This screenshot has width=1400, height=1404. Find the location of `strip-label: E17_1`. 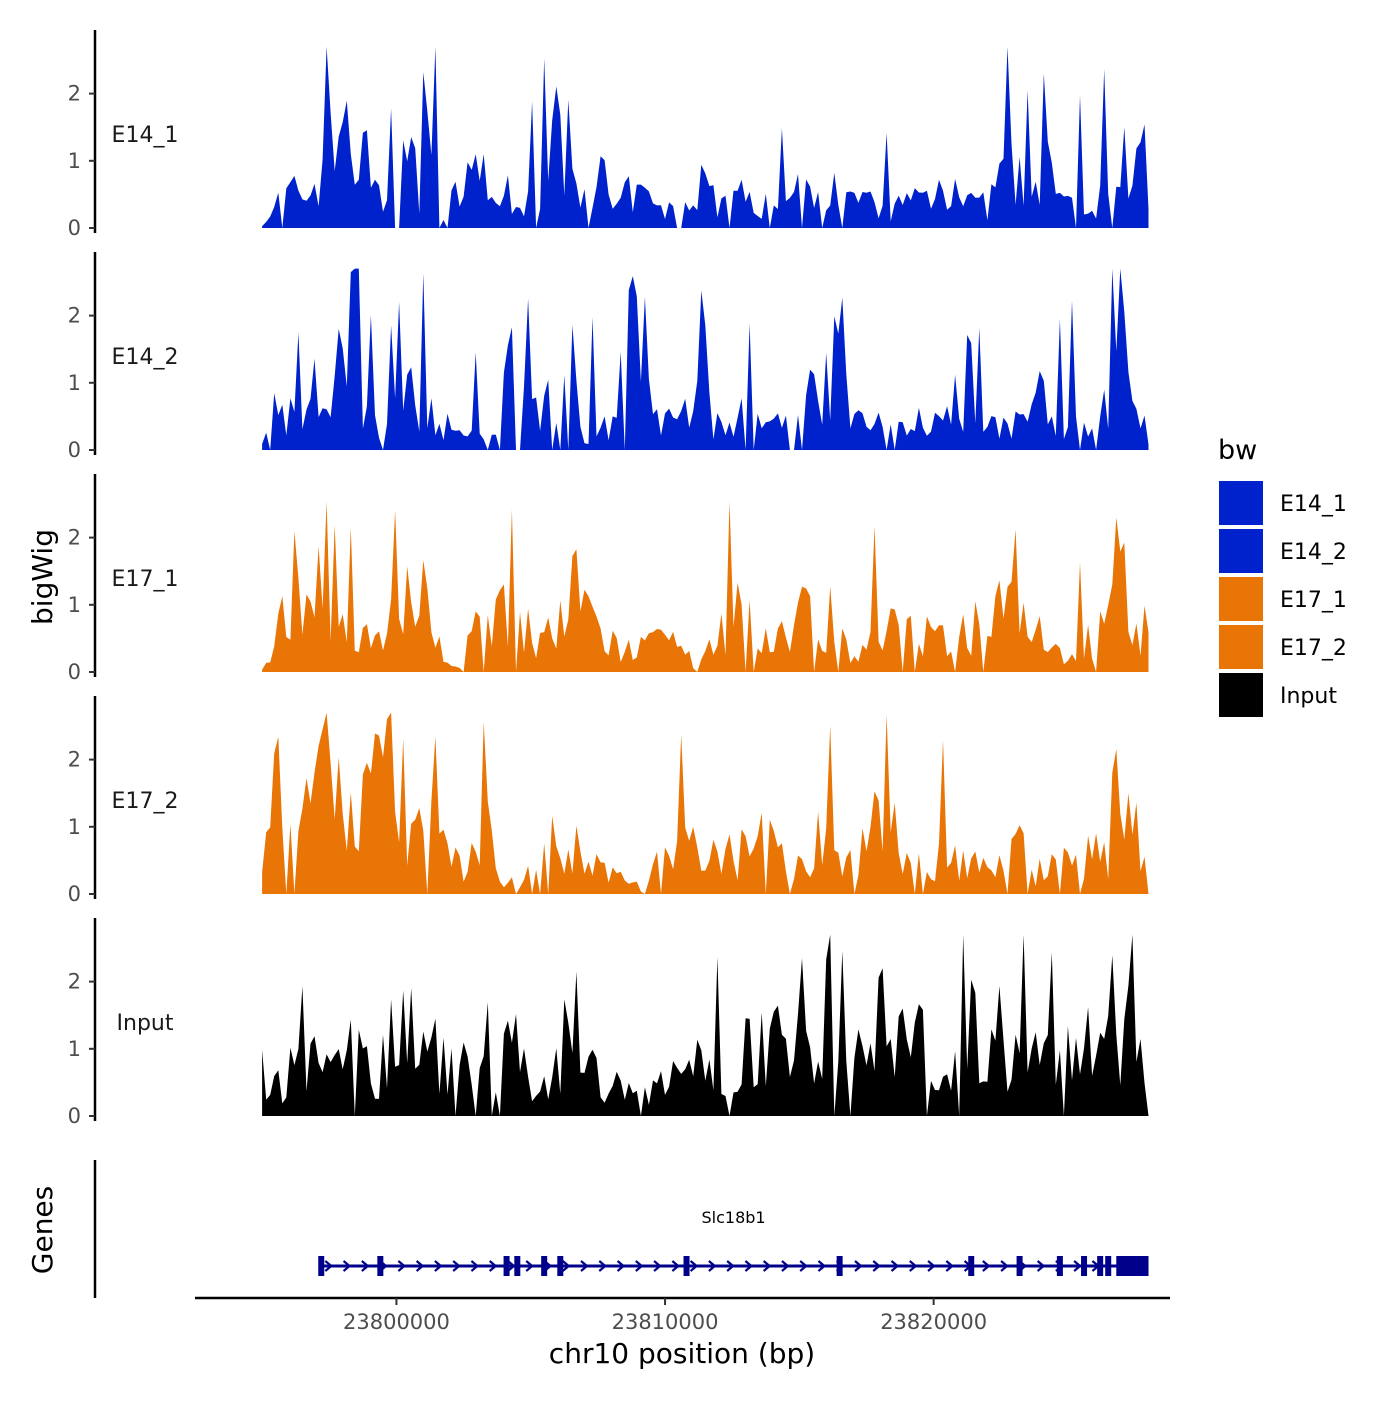

strip-label: E17_1 is located at coordinates (145, 579).